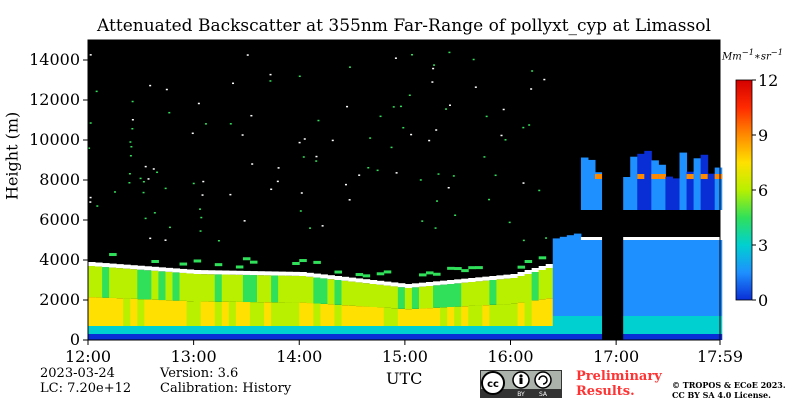 This screenshot has width=800, height=400. Describe the element at coordinates (721, 395) in the screenshot. I see `copyright-line2: CC BY SA 4.0 License.` at that location.